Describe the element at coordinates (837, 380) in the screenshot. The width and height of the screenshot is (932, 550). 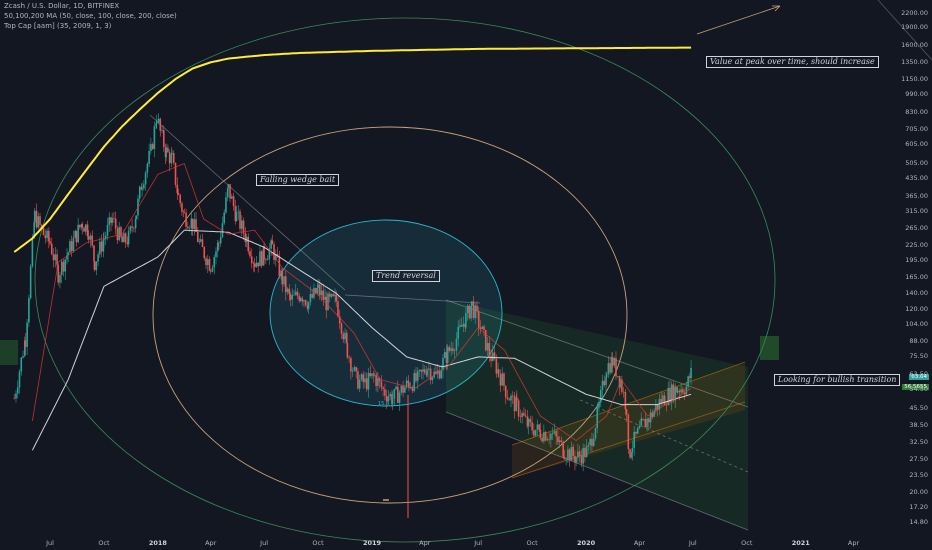
I see `bullish-transition-note: Looking for bullish transition` at that location.